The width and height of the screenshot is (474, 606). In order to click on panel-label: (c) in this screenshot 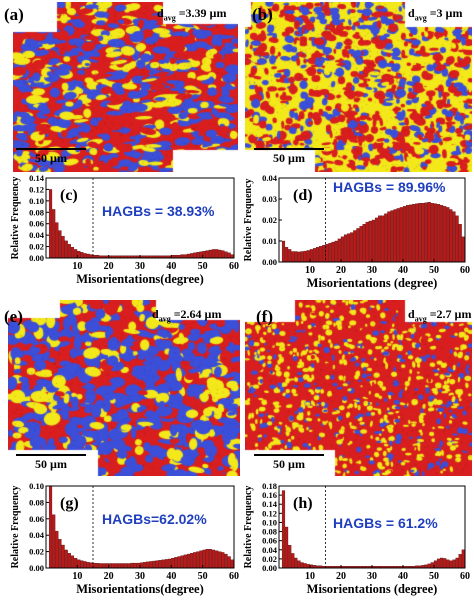, I will do `click(69, 195)`.